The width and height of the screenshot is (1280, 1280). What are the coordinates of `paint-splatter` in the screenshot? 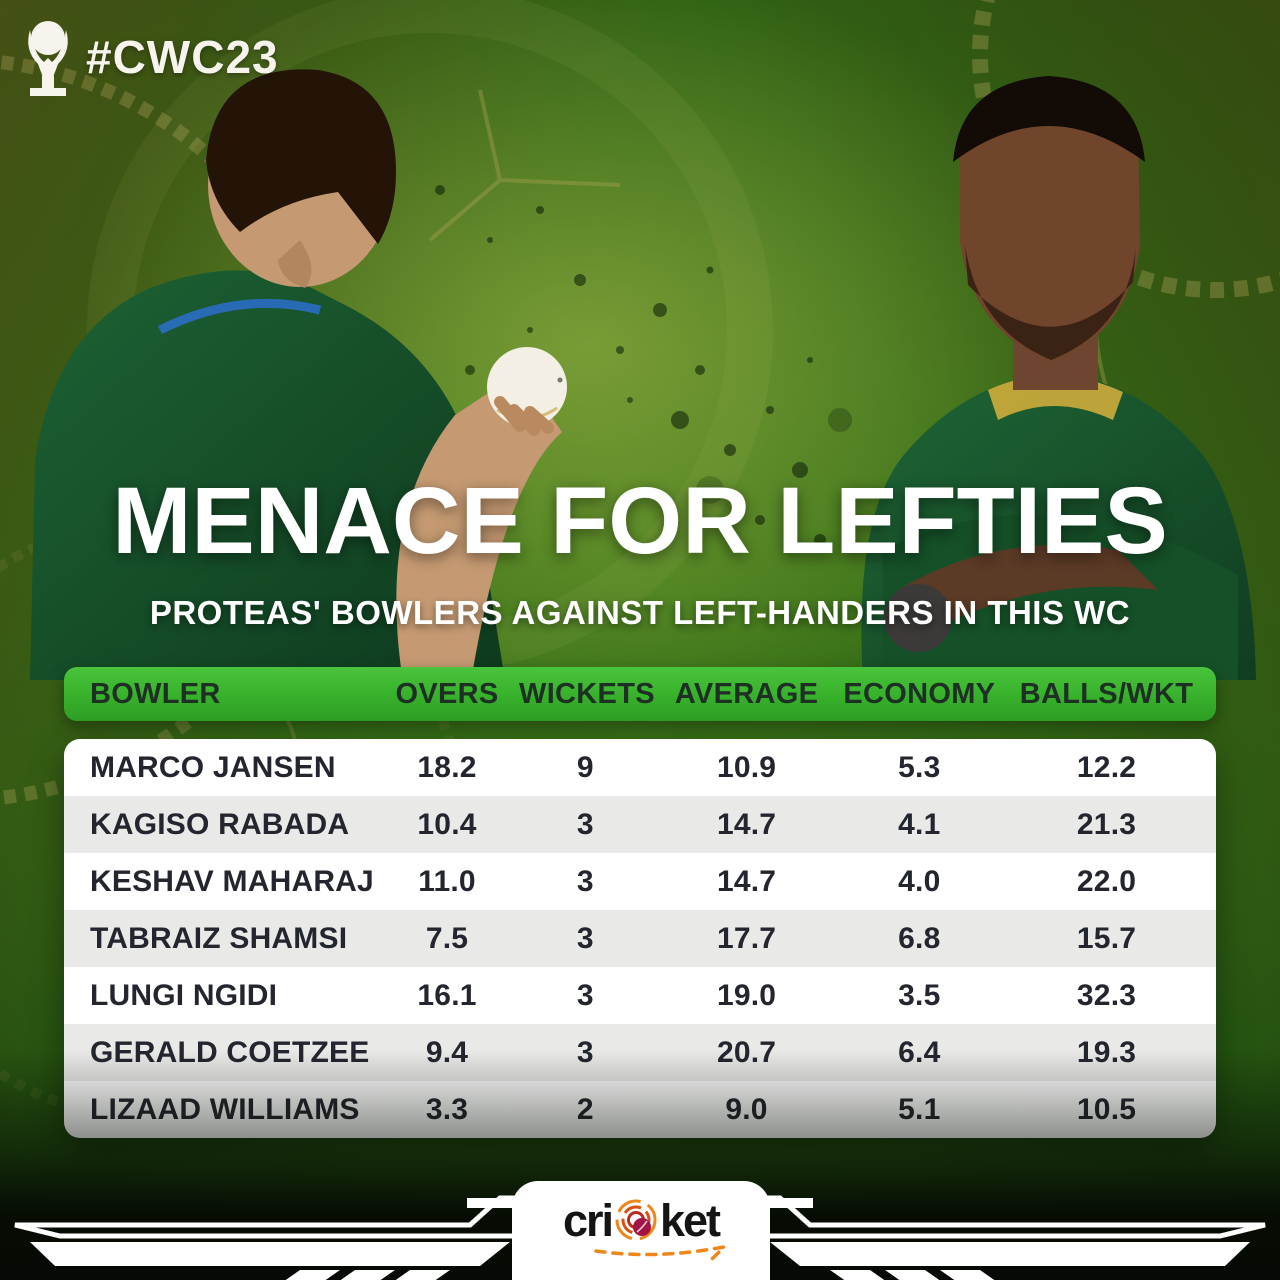 It's located at (617, 369).